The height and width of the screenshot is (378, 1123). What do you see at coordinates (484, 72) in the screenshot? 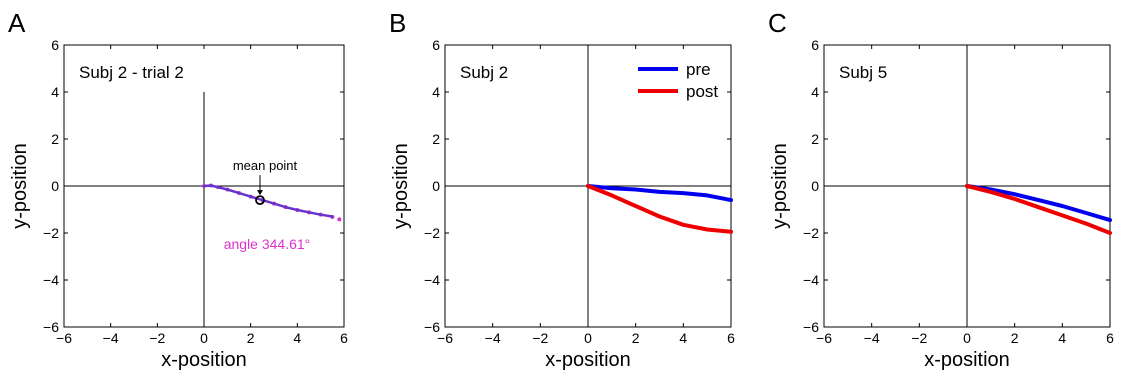
I see `panel-title: Subj 2` at bounding box center [484, 72].